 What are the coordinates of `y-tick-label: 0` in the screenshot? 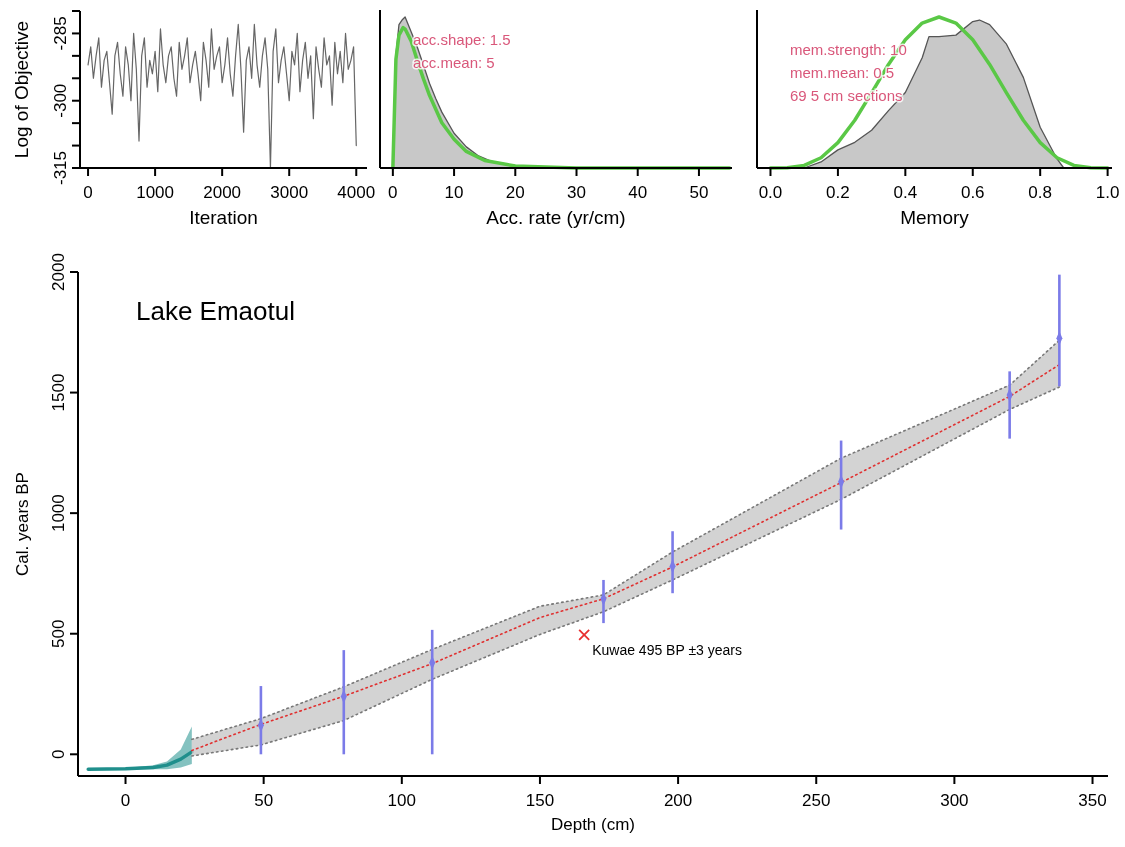 It's located at (58, 754).